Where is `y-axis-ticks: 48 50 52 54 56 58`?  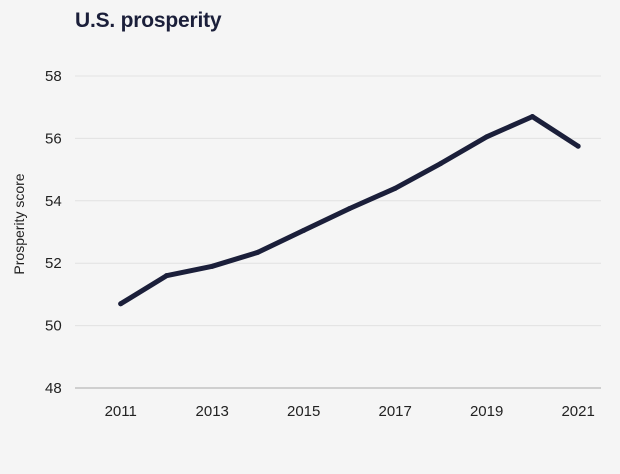 y-axis-ticks: 48 50 52 54 56 58 is located at coordinates (53, 232).